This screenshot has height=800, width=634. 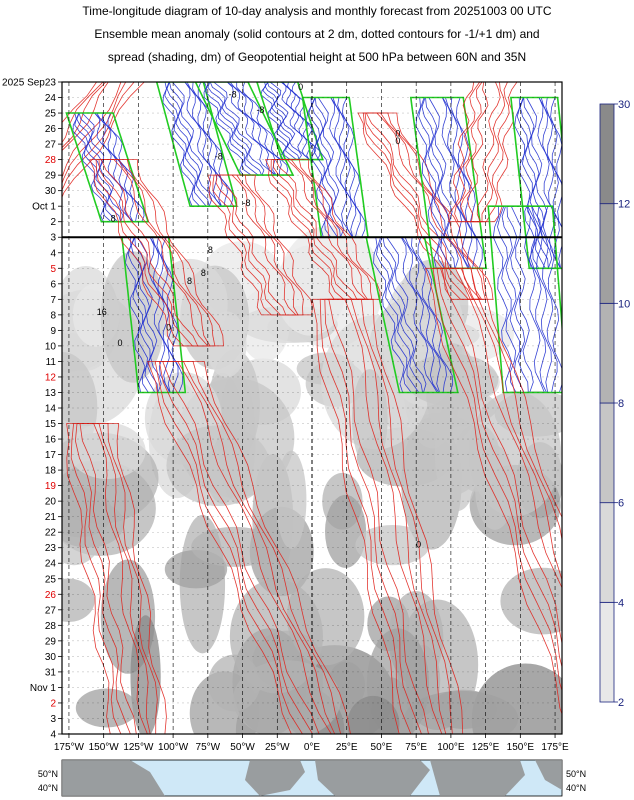 I want to click on map-land-group, so click(x=312, y=778).